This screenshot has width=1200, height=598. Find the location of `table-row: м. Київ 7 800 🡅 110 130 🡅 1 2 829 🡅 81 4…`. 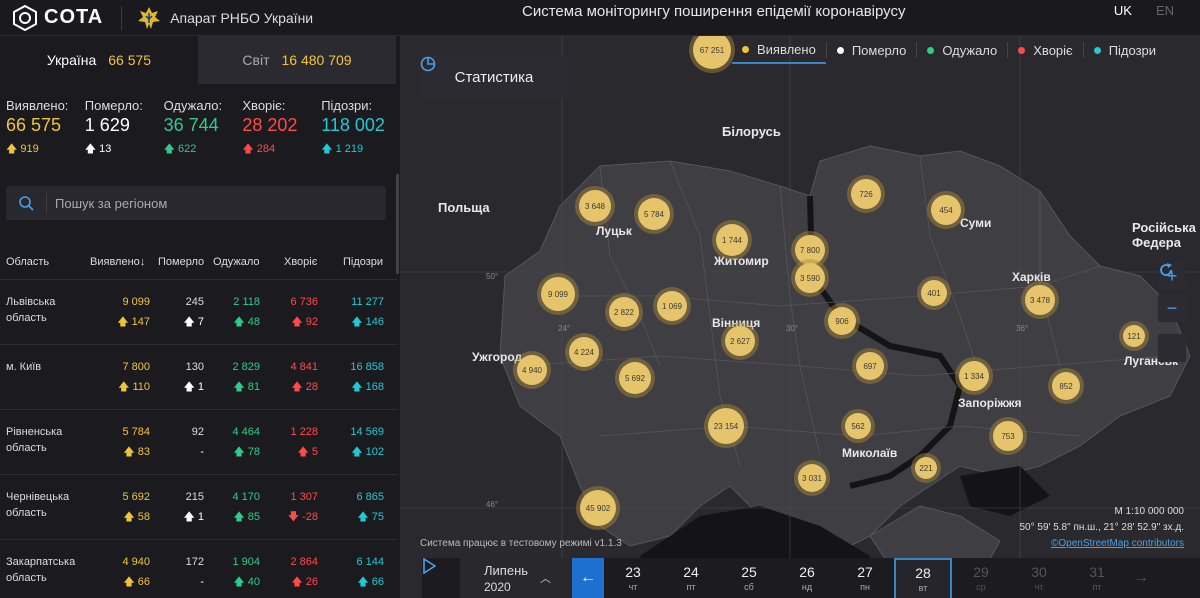

table-row: м. Київ 7 800 🡅 110 130 🡅 1 2 829 🡅 81 4… is located at coordinates (199, 377).